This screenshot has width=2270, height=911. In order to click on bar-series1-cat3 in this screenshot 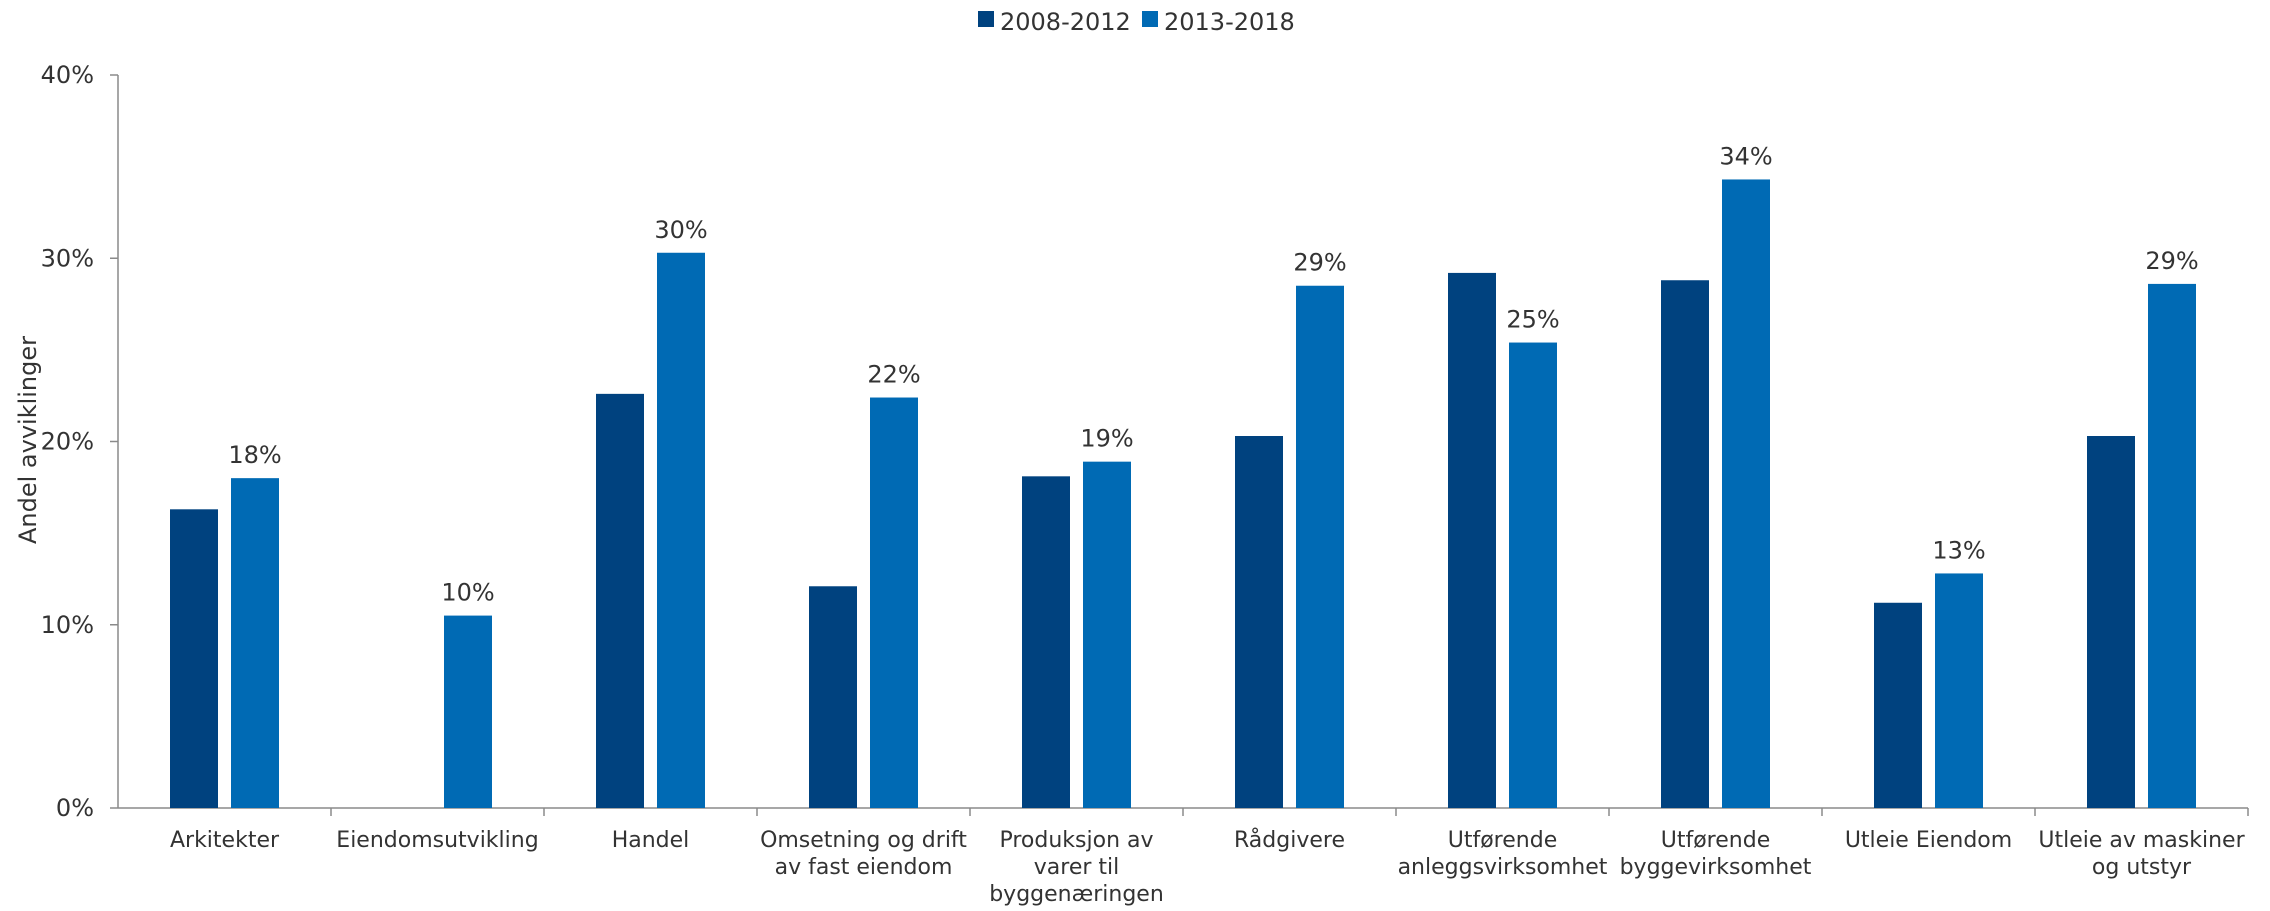, I will do `click(620, 600)`.